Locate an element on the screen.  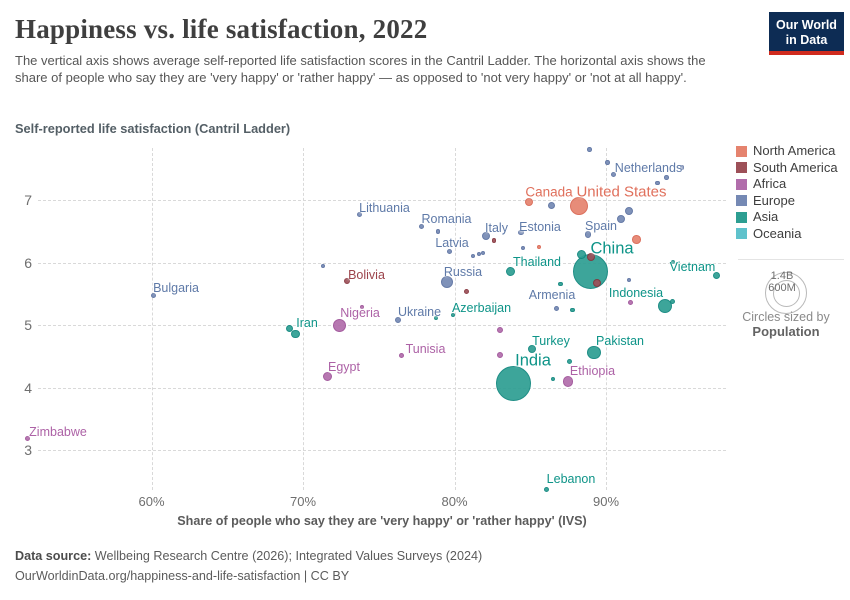
data-point-ethiopia is located at coordinates (568, 381).